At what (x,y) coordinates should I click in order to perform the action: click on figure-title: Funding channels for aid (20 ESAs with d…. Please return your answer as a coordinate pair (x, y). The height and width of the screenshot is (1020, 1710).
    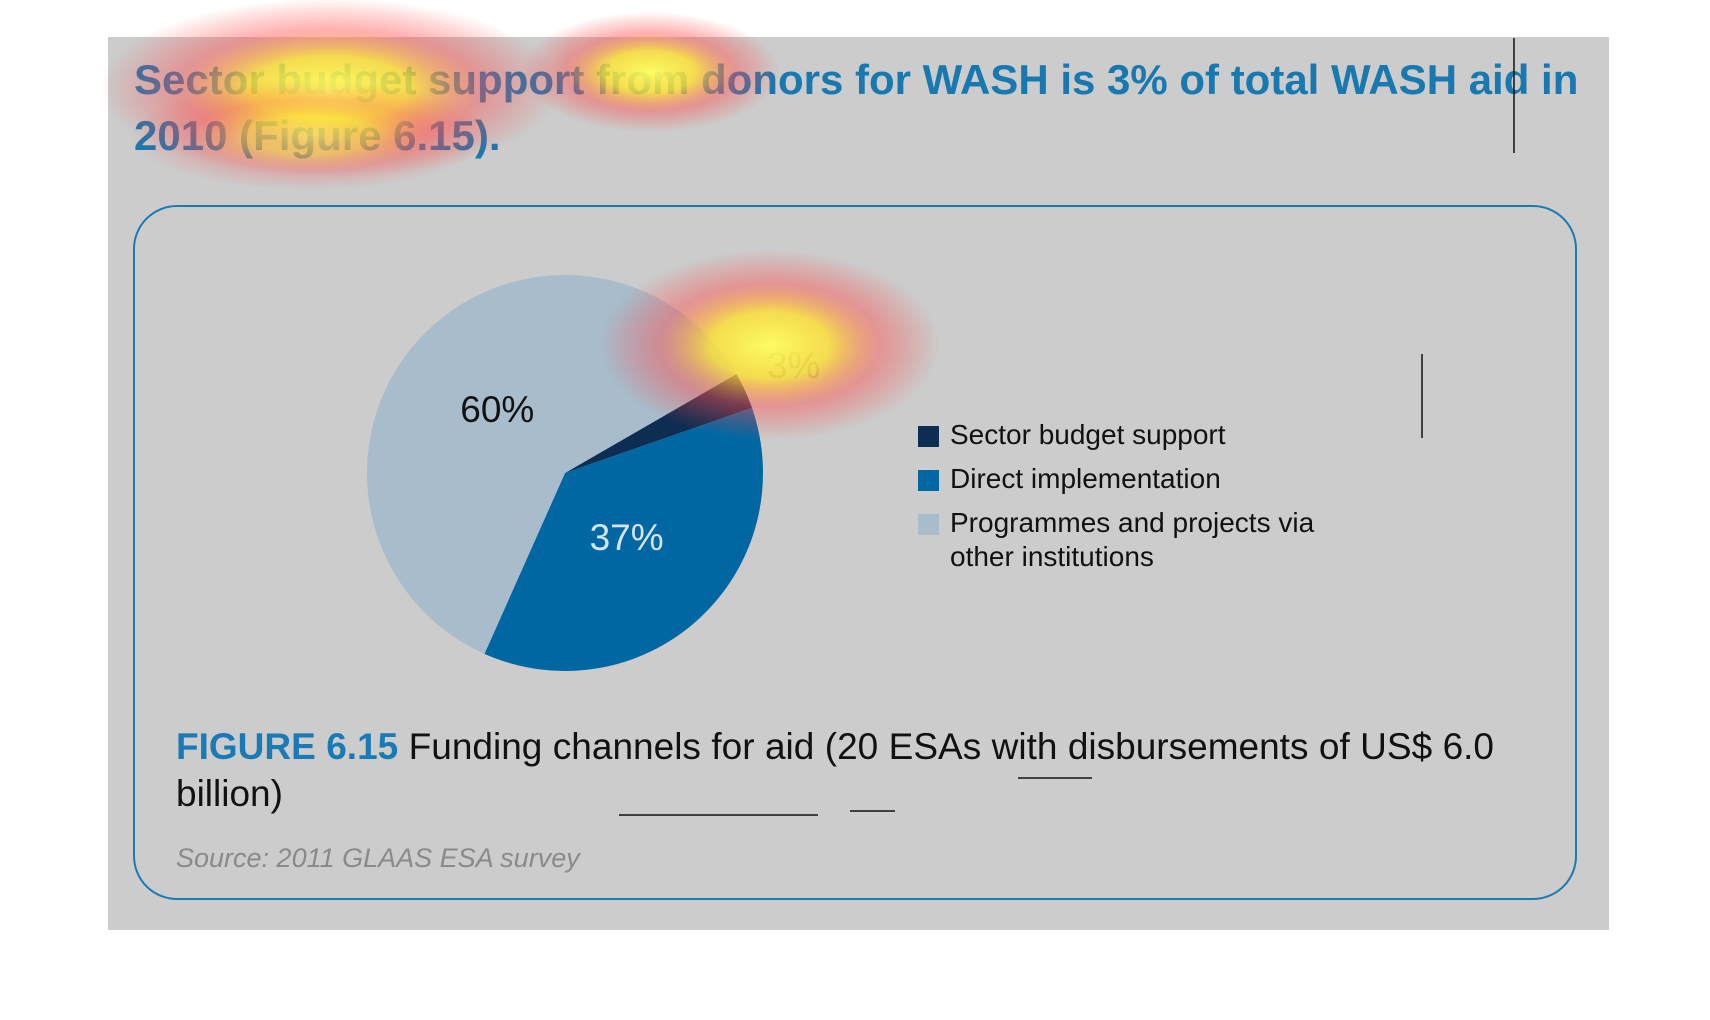
    Looking at the image, I should click on (835, 770).